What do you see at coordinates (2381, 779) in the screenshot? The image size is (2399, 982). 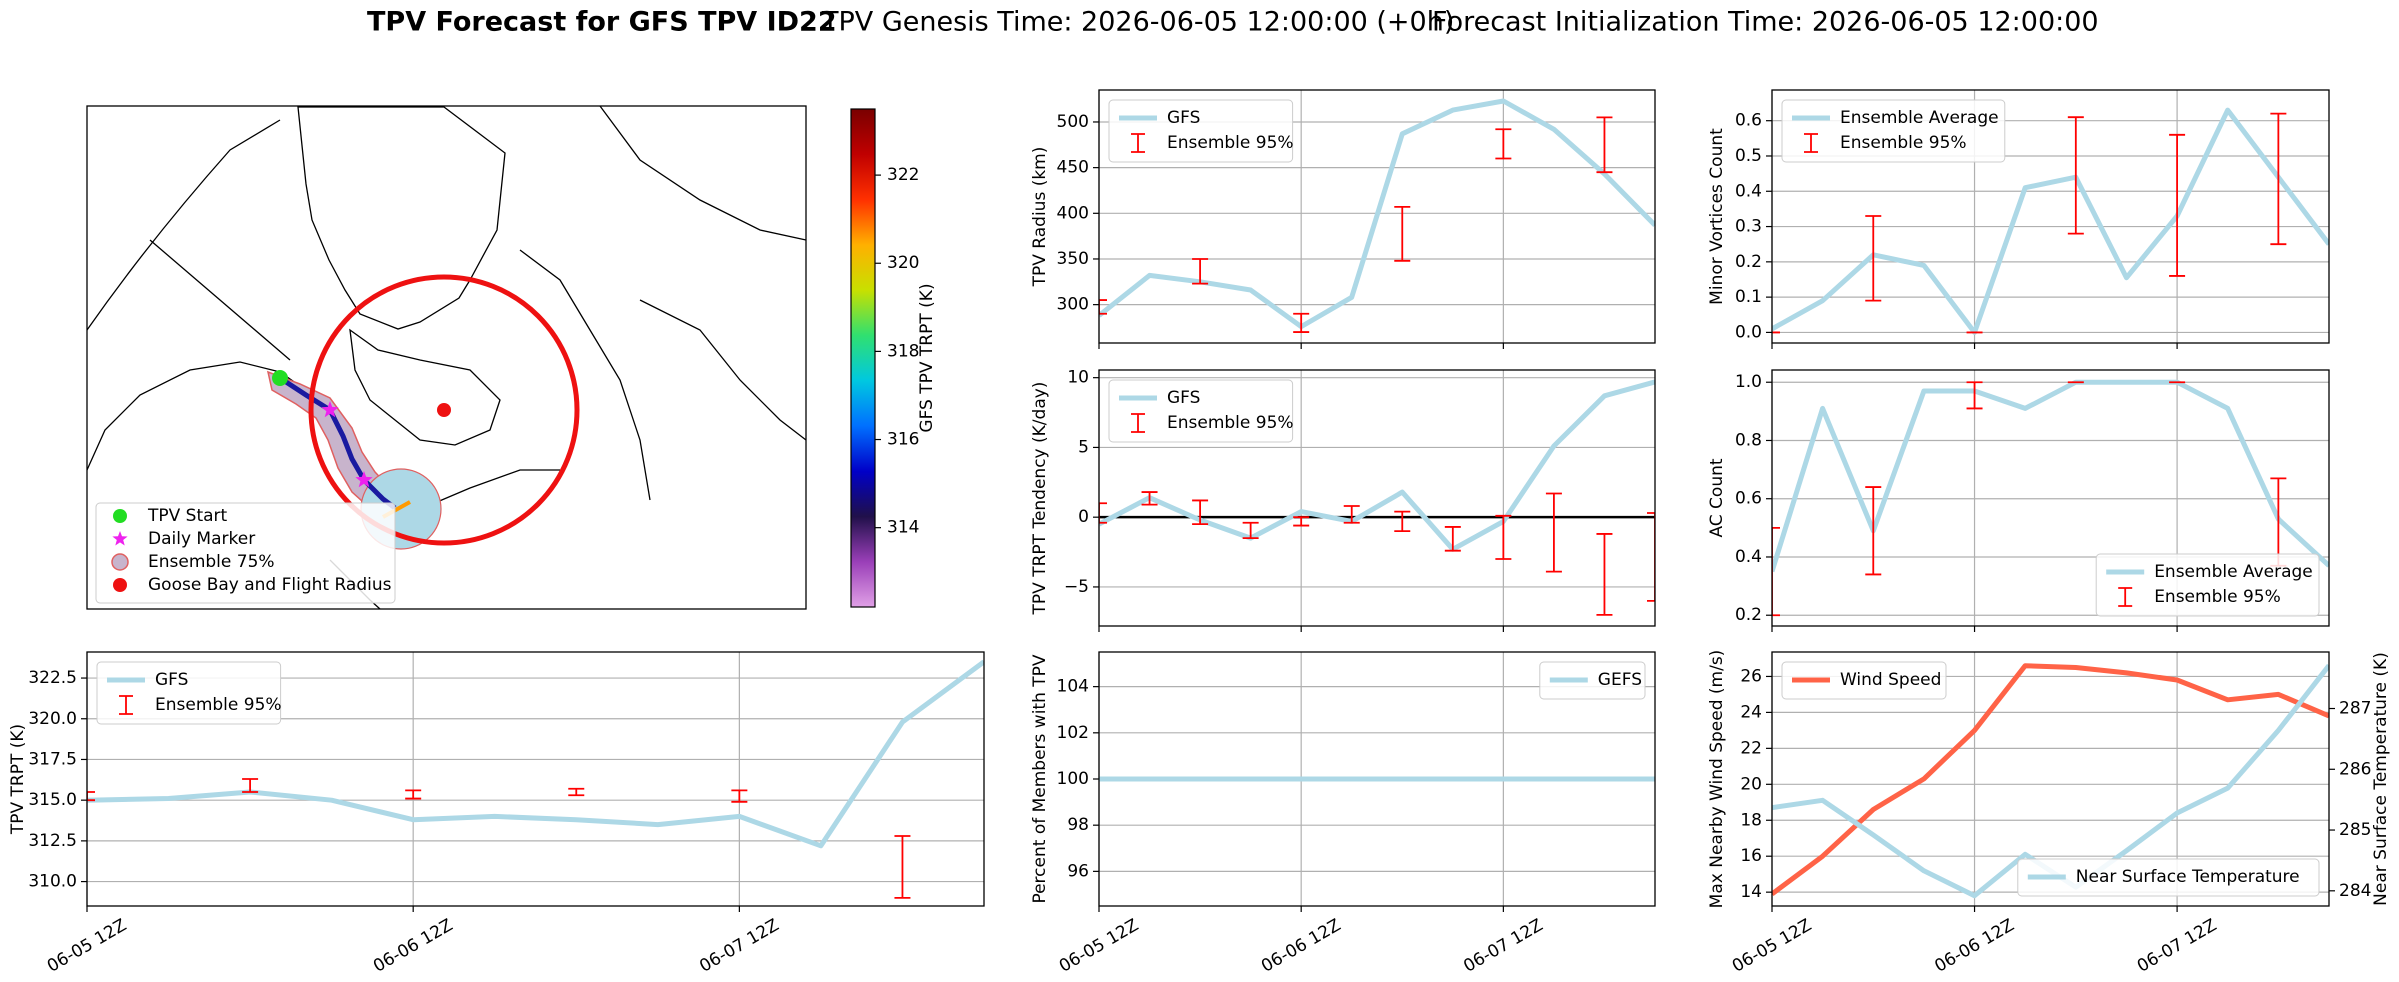 I see `y2-axis-label: Near Surface Temperature (K)` at bounding box center [2381, 779].